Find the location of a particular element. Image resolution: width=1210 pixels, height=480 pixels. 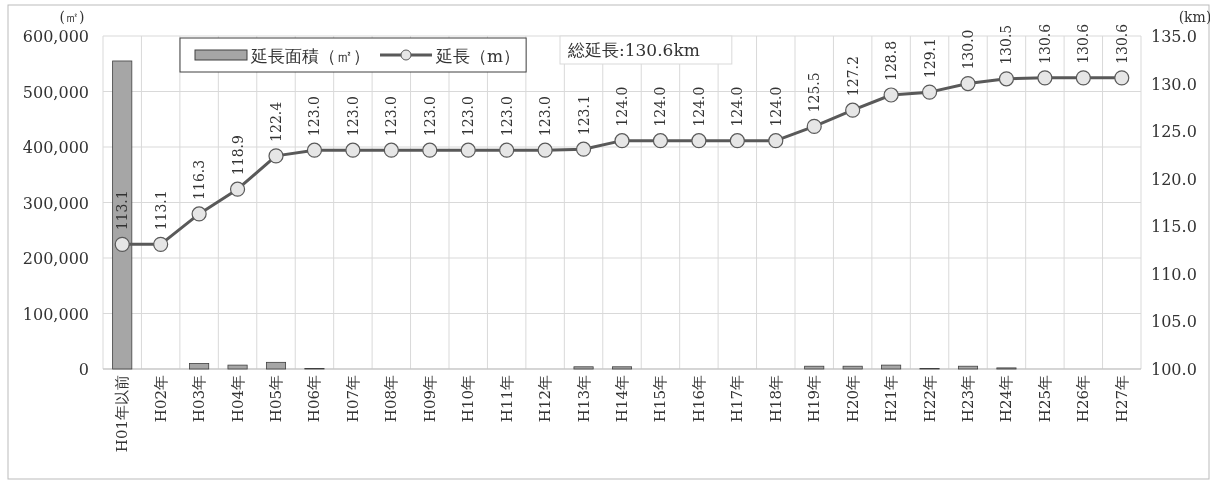

x-tick-label: H01年以前 is located at coordinates (122, 414).